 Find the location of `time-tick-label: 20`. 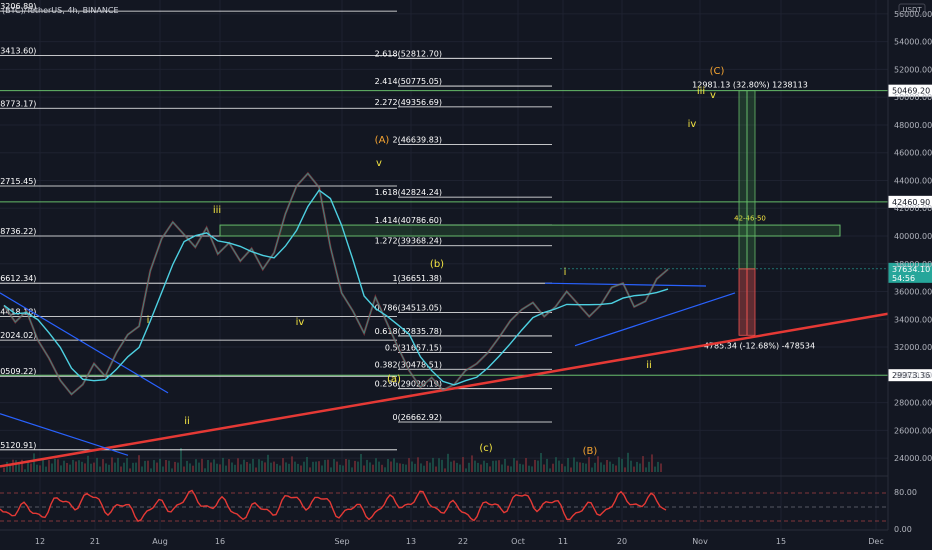

time-tick-label: 20 is located at coordinates (622, 541).